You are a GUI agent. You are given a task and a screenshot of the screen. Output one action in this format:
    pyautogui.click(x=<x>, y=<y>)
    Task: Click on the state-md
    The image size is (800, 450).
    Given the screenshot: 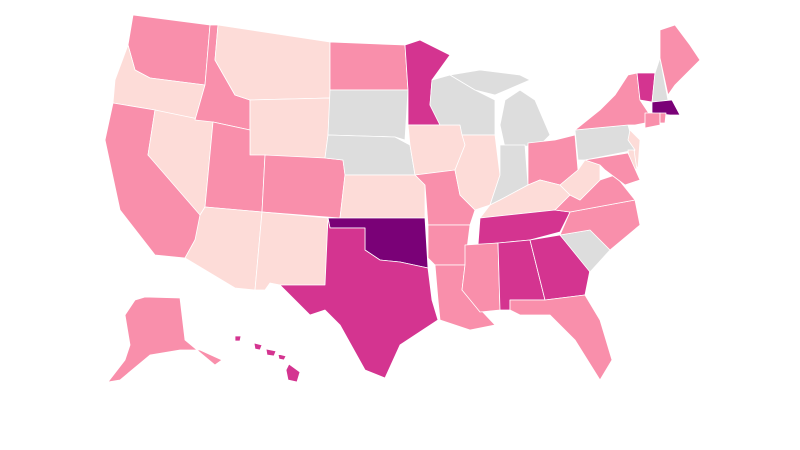 What is the action you would take?
    pyautogui.click(x=612, y=169)
    